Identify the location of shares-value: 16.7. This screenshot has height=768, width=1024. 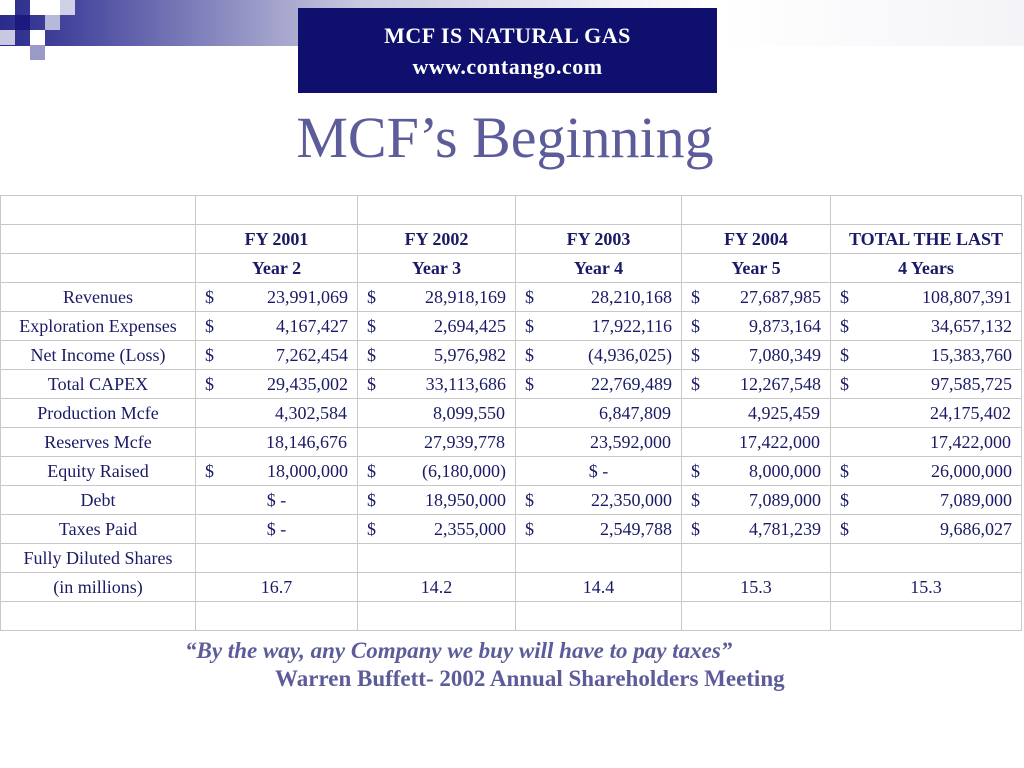
(276, 587).